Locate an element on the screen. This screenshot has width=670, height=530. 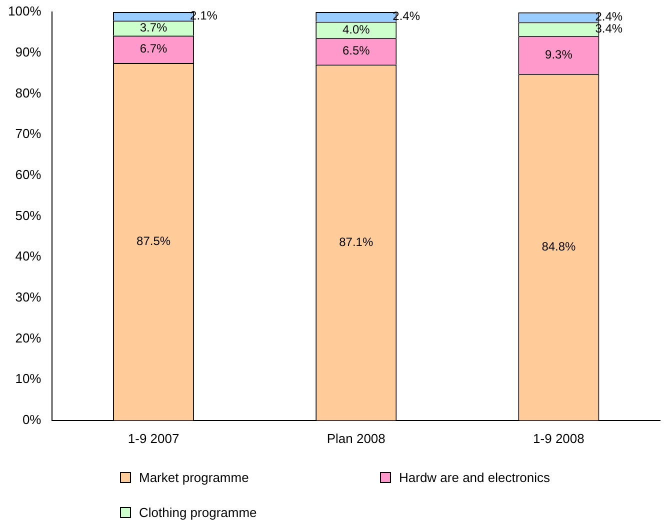
legend-label: Hardw are and electronics is located at coordinates (474, 477).